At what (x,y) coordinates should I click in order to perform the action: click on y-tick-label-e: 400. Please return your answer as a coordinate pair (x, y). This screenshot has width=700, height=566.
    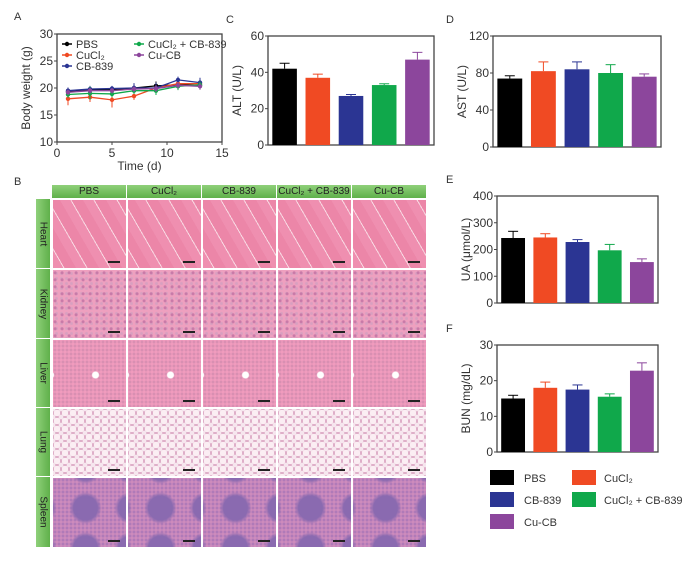
    Looking at the image, I should click on (483, 196).